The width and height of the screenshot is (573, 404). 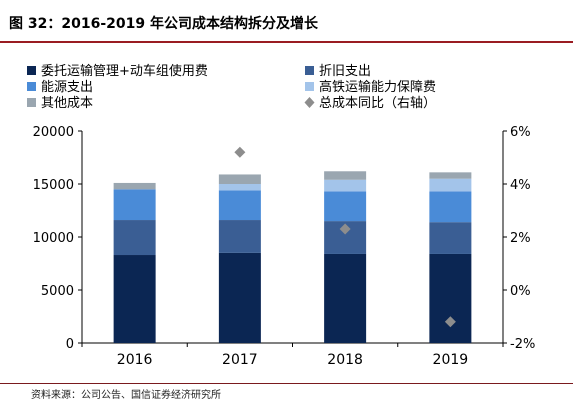 I want to click on right-tick-label: 0%, so click(x=520, y=291).